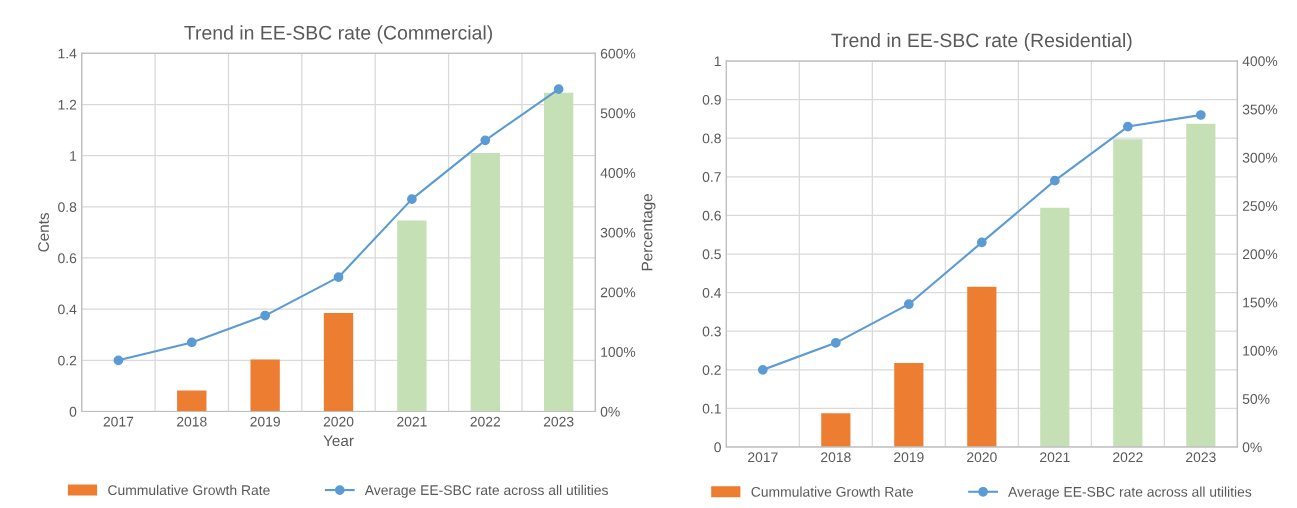  I want to click on y-tick-label: 0.1, so click(711, 408).